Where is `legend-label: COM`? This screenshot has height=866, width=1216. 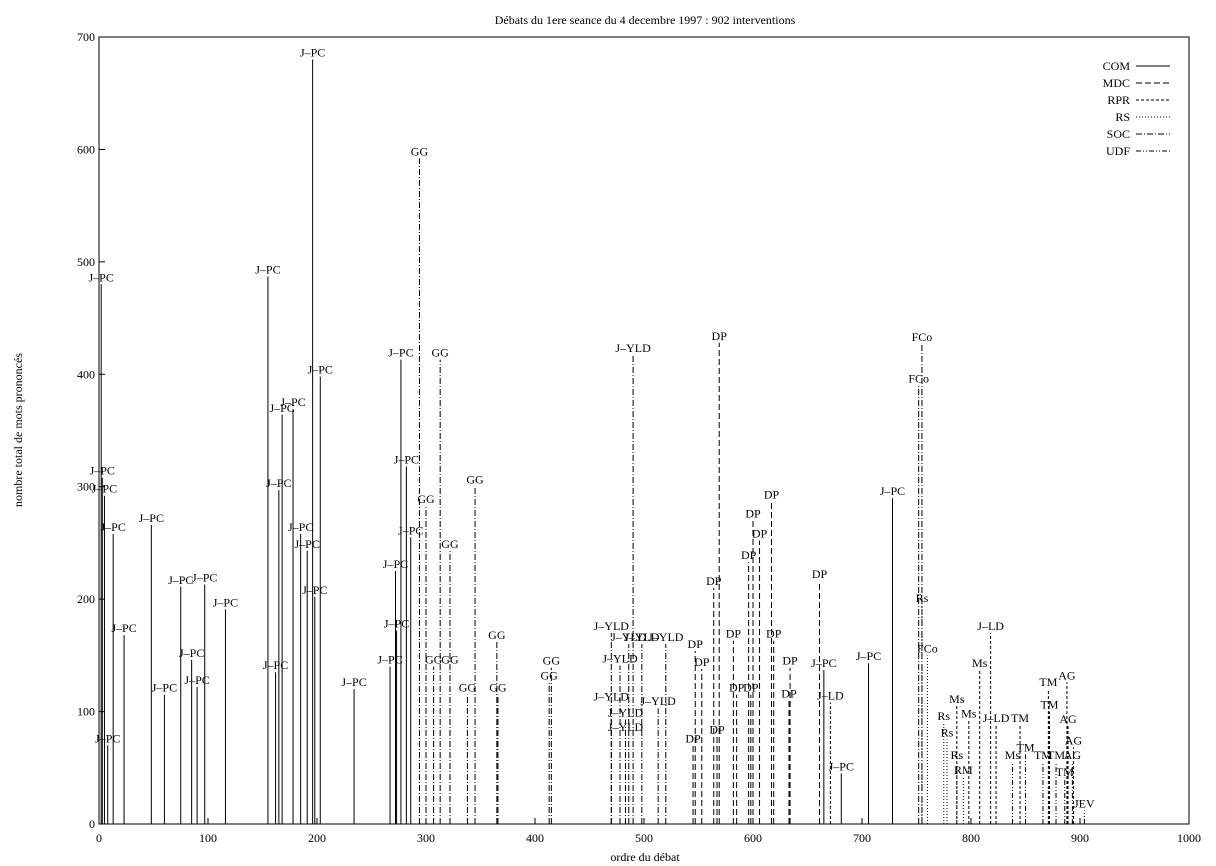 legend-label: COM is located at coordinates (1117, 66).